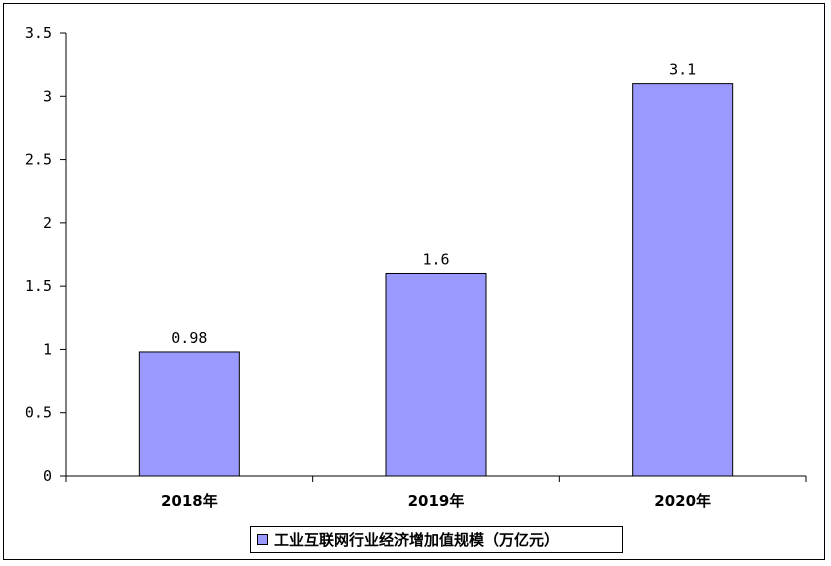  I want to click on legend: 工业互联网行业经济增加值规模（万亿元）, so click(436, 539).